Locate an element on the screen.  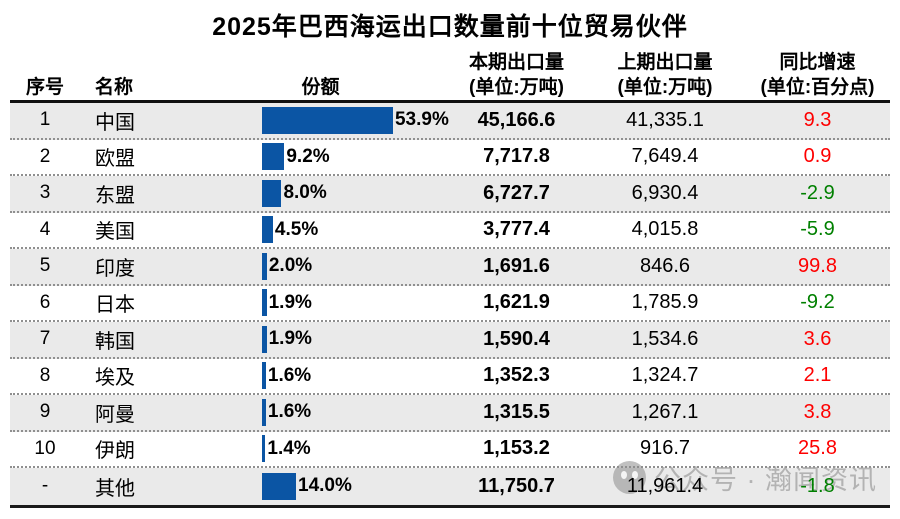
name-cell: 其他 is located at coordinates (115, 488).